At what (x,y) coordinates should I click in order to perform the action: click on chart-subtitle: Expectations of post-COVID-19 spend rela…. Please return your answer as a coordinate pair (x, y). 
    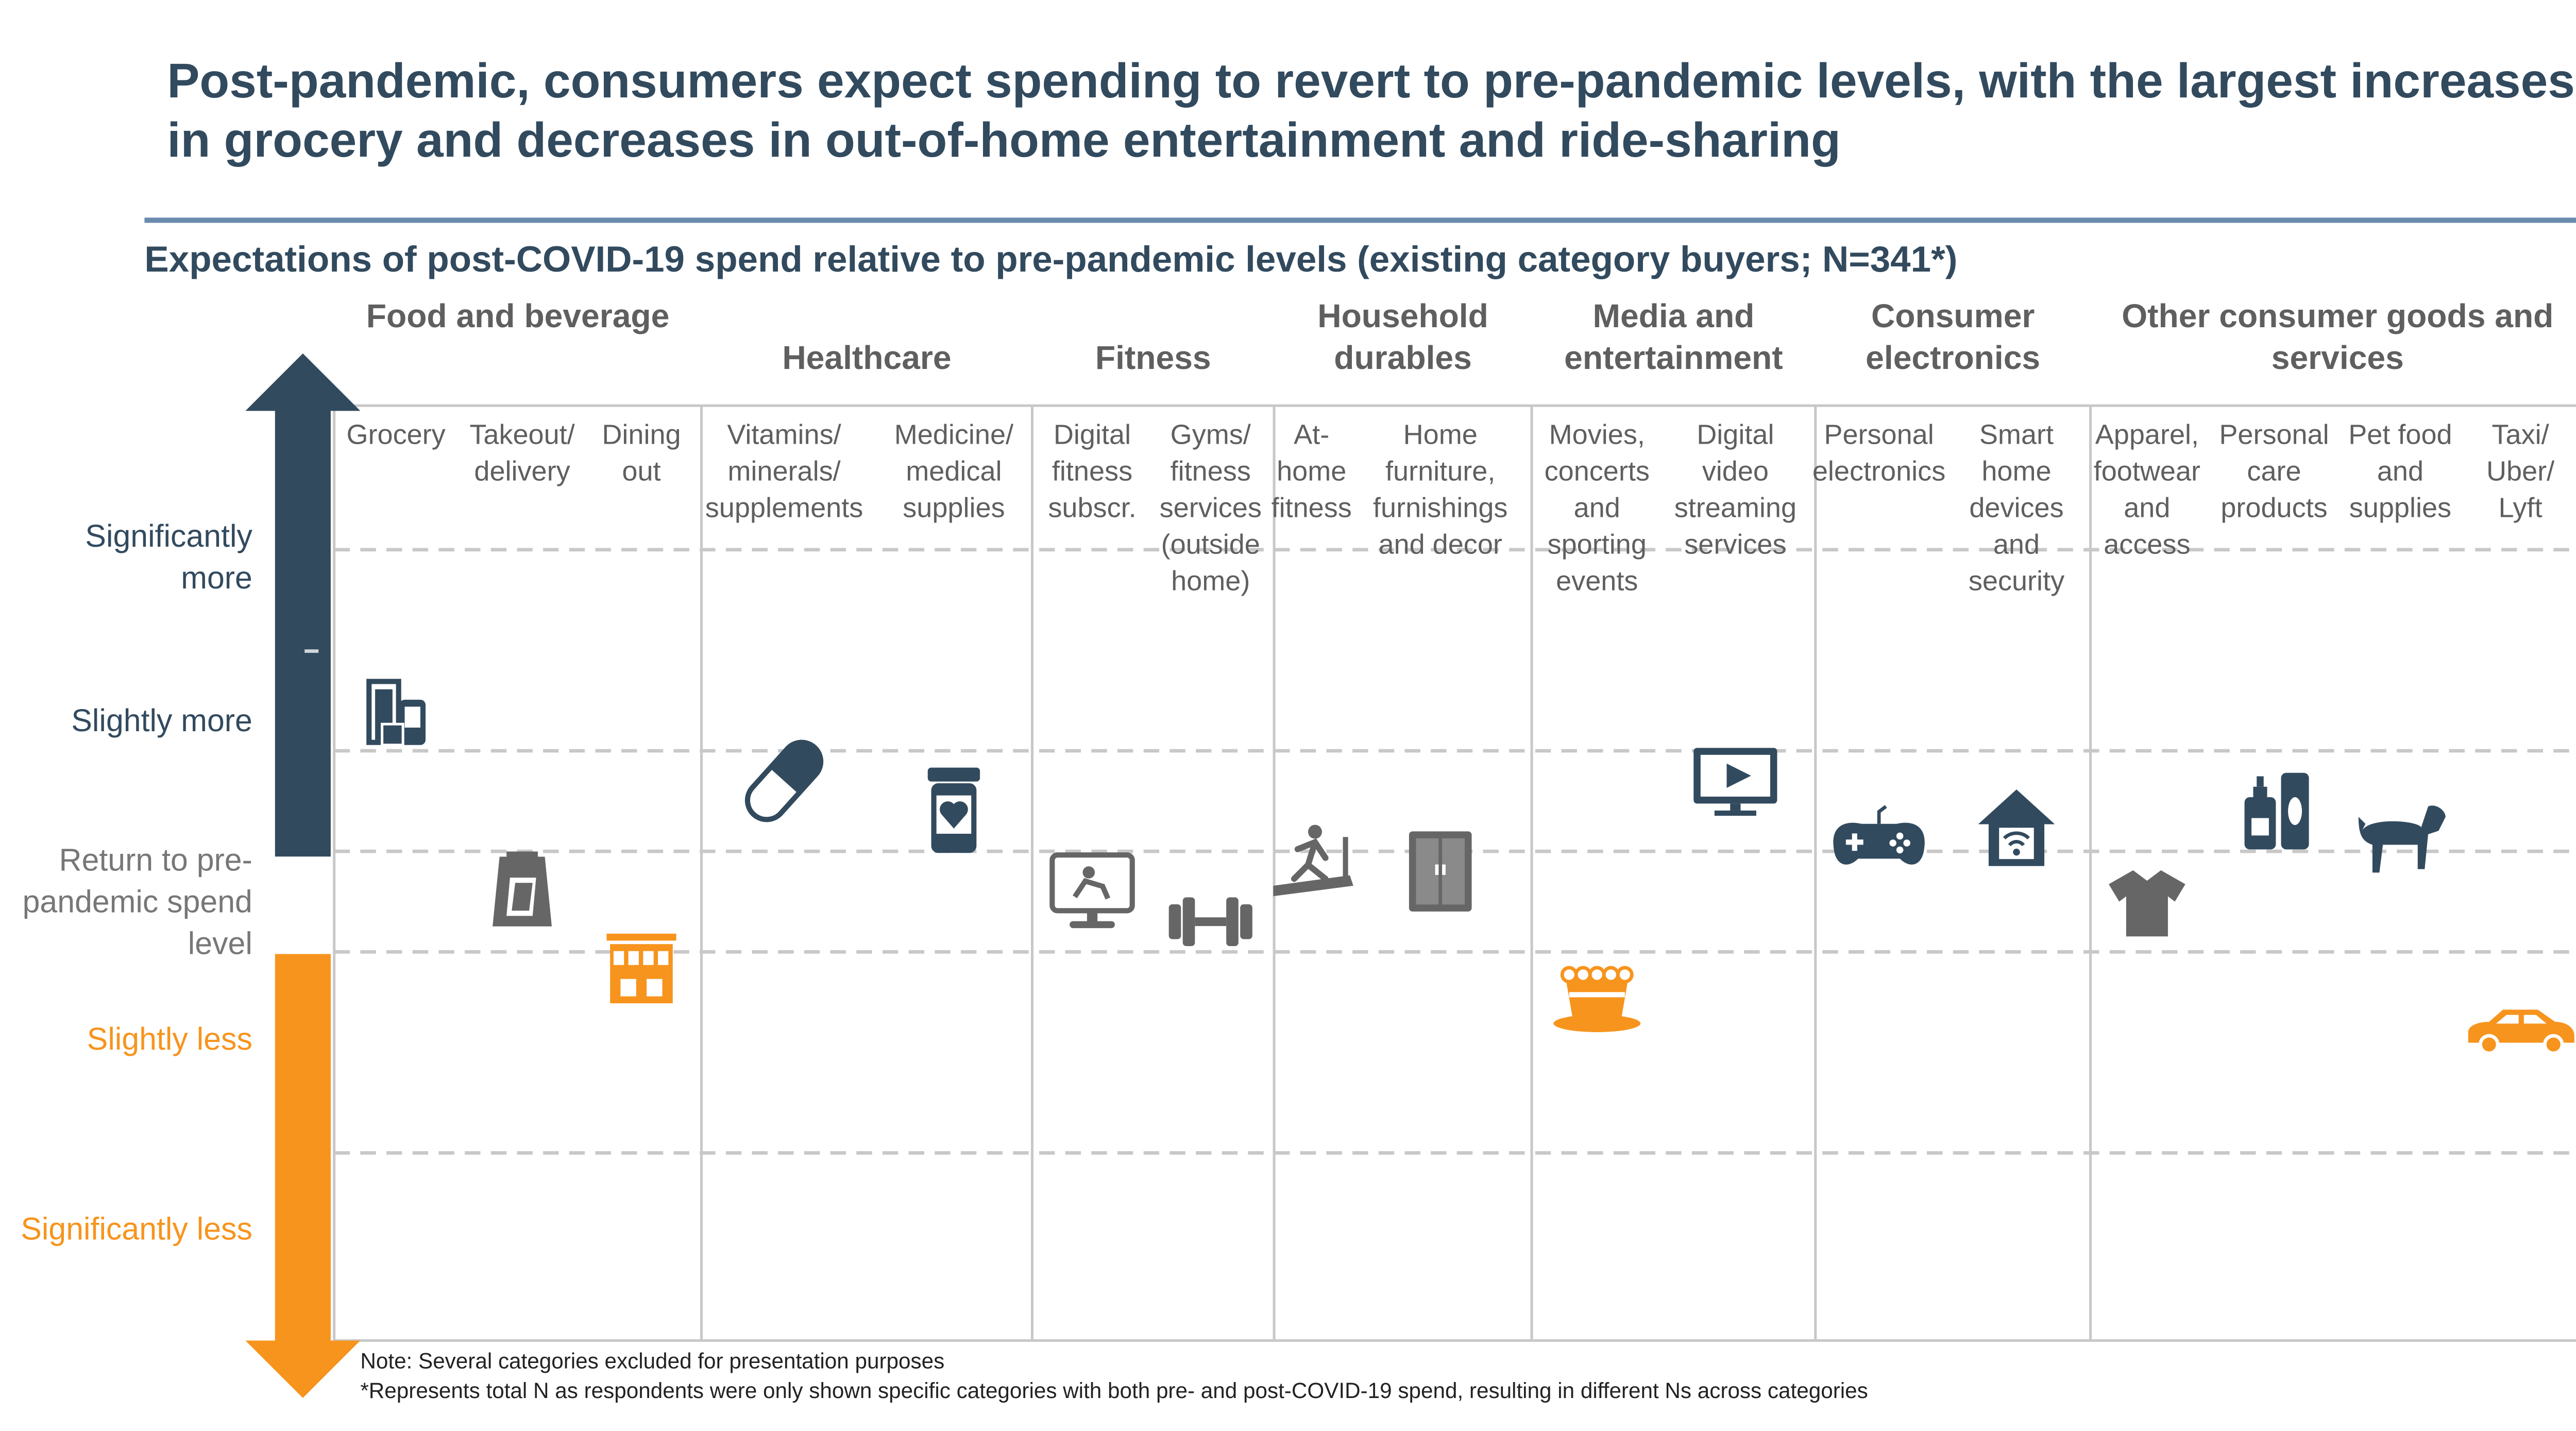
    Looking at the image, I should click on (1051, 260).